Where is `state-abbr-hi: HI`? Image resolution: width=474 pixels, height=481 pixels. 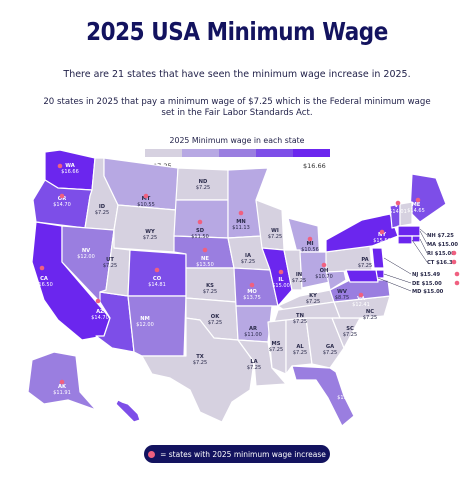 state-abbr-hi: HI is located at coordinates (150, 399).